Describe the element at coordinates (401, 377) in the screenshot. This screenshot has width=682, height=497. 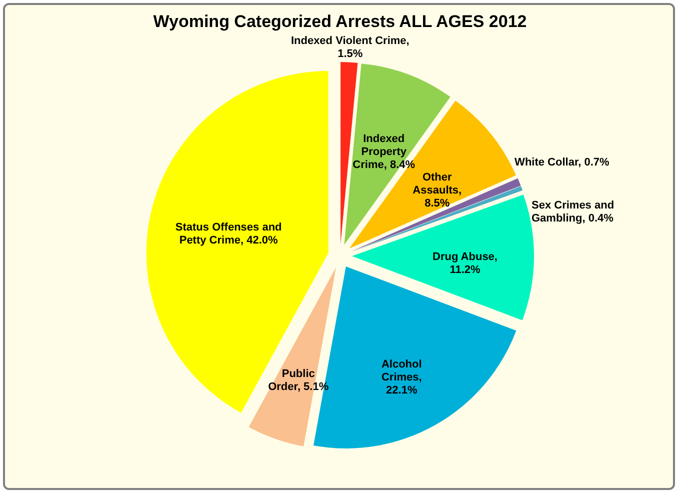
I see `slice-label: Alcohol Crimes, 22.1%` at that location.